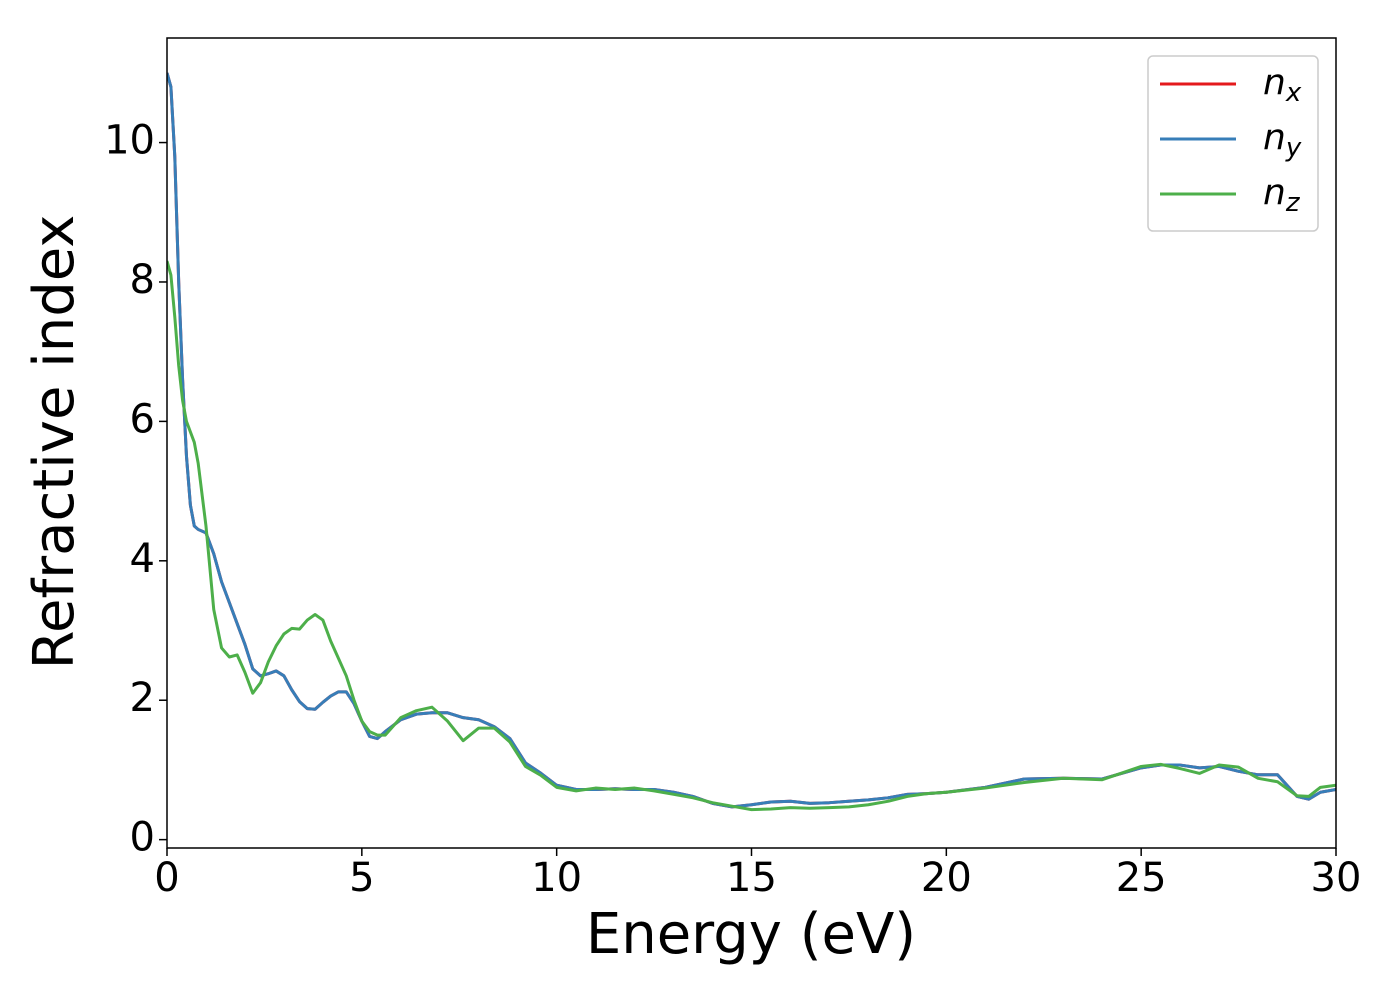 Image resolution: width=1400 pixels, height=1000 pixels. Describe the element at coordinates (1336, 878) in the screenshot. I see `x-tick-label: 30` at that location.